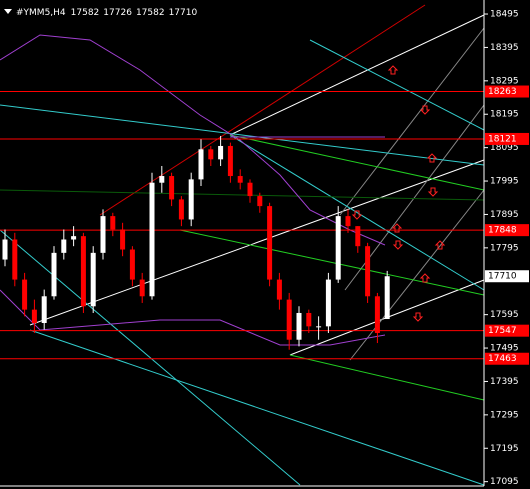 This screenshot has width=530, height=489. I want to click on y-tick-label: 17095, so click(504, 482).